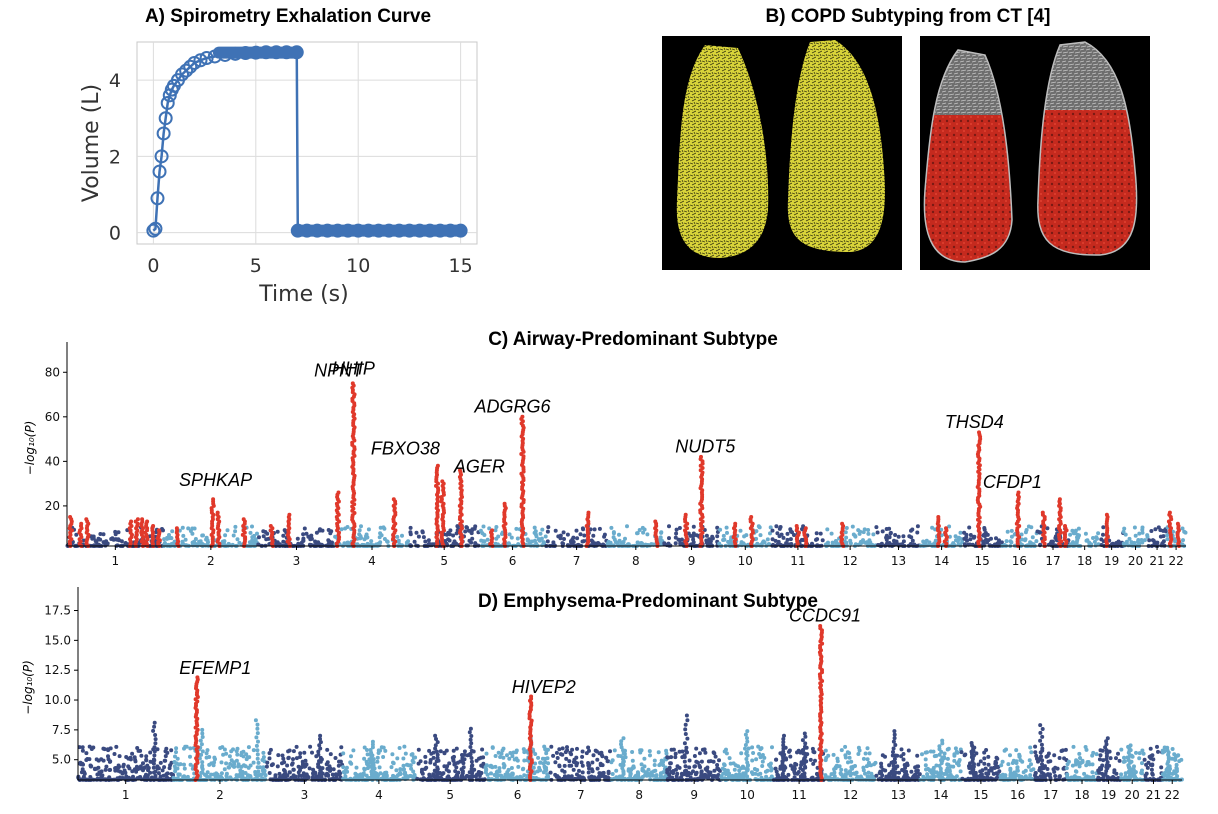  Describe the element at coordinates (1084, 561) in the screenshot. I see `chromosome-label: 18` at that location.